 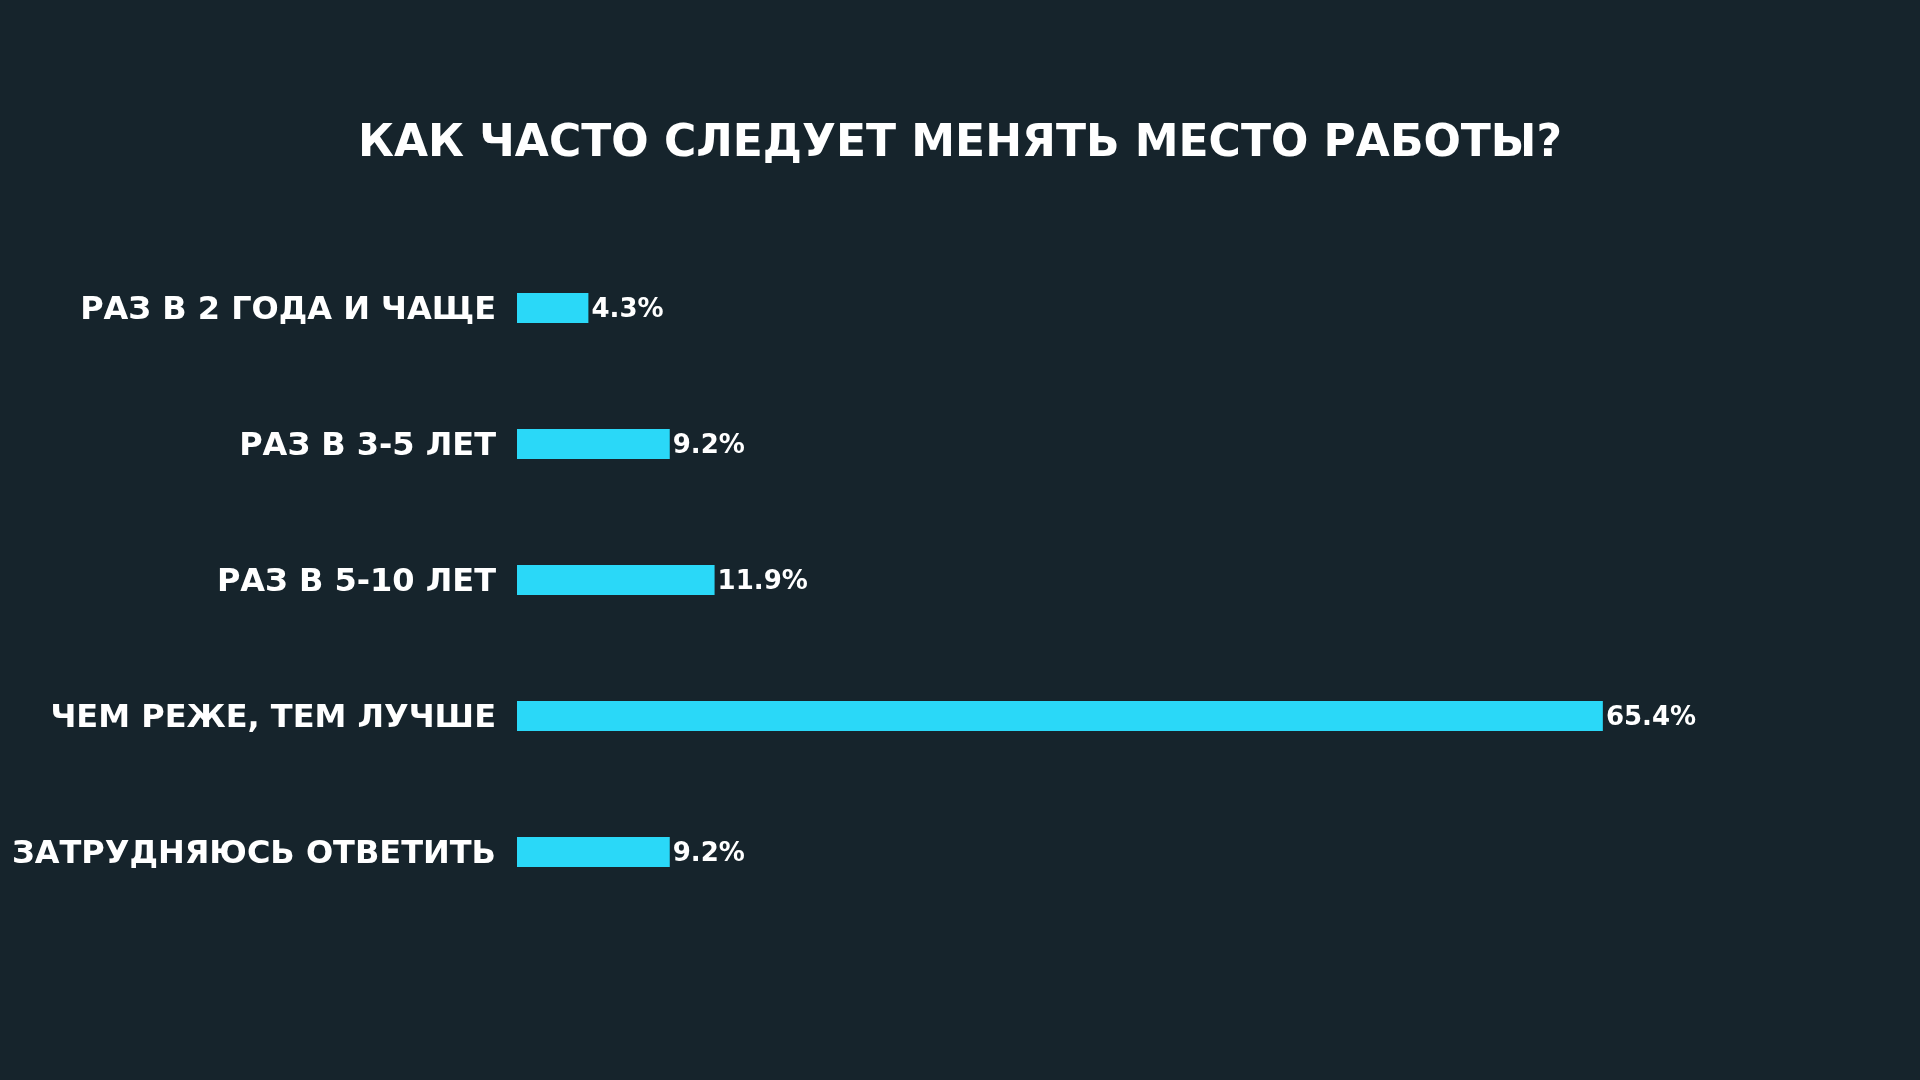 I want to click on y-tick-label: РАЗ В 3-5 ЛЕТ, so click(x=368, y=444).